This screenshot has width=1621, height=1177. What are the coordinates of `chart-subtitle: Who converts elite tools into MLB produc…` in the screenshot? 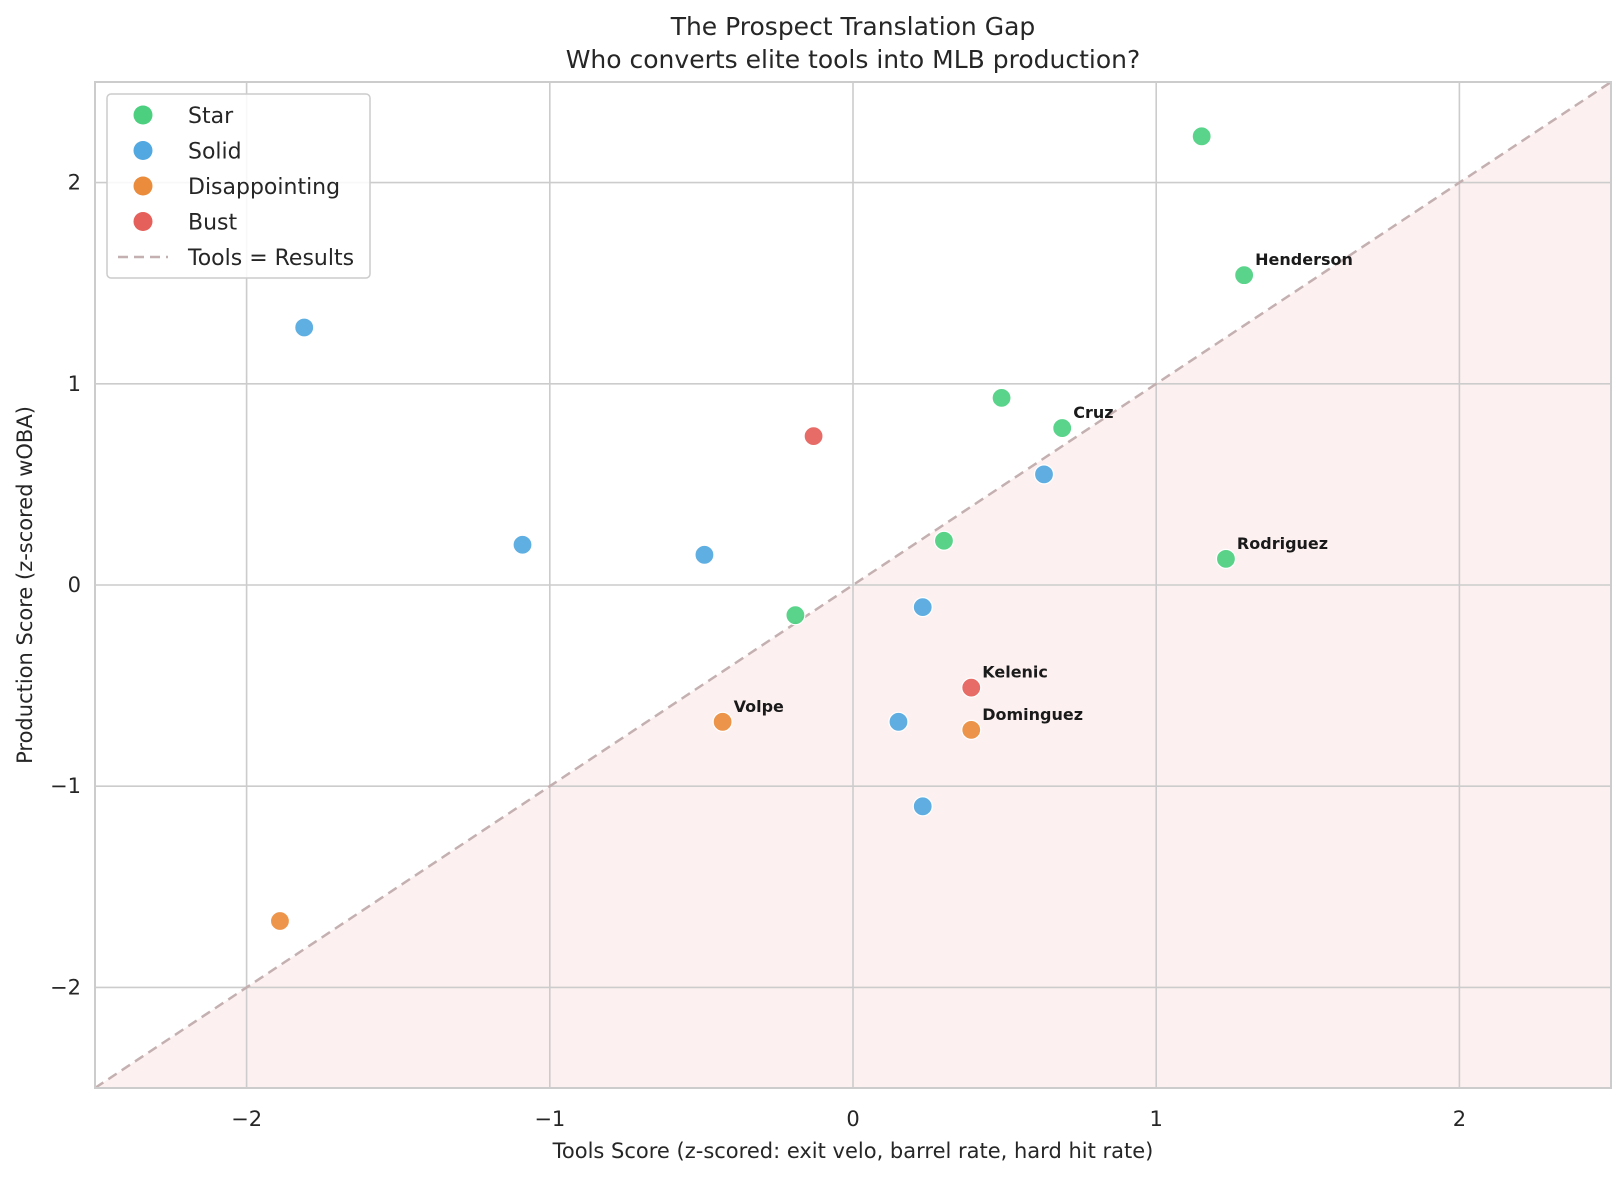 It's located at (853, 59).